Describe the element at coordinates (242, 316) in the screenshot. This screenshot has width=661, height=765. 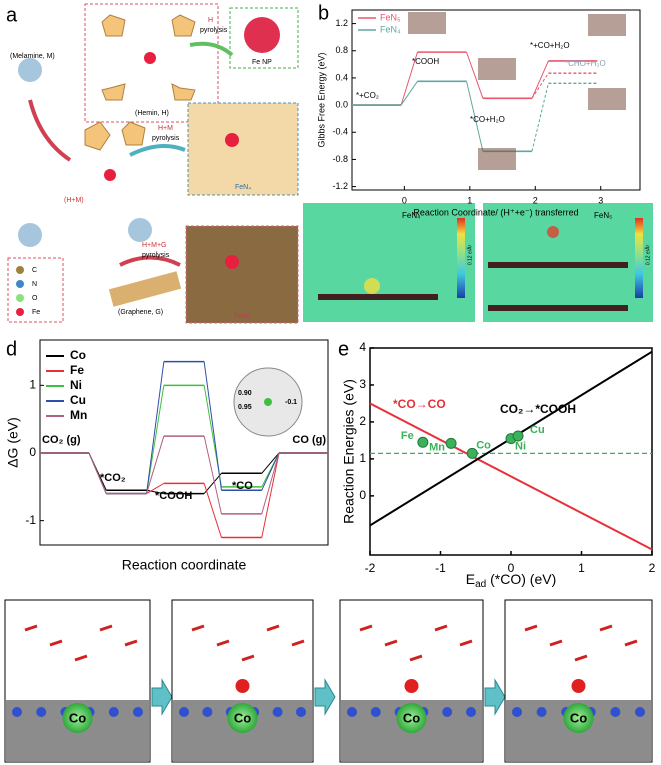
I see `label: FeN₅` at that location.